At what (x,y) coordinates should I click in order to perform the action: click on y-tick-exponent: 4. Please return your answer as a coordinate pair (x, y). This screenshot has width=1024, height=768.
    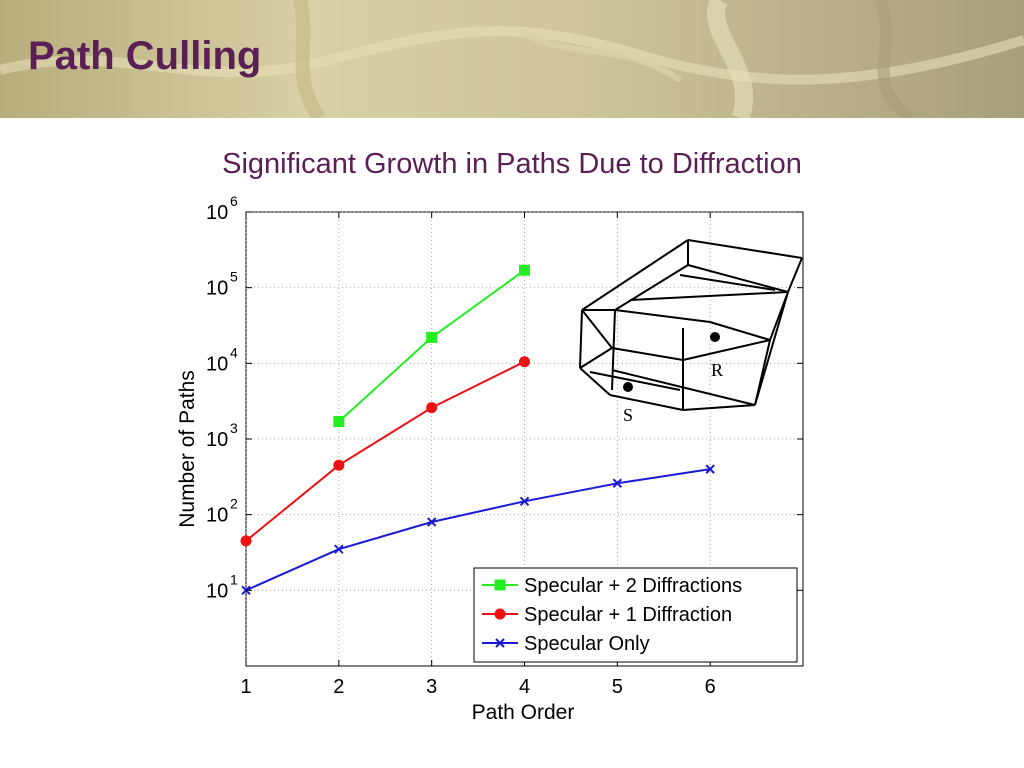
    Looking at the image, I should click on (234, 352).